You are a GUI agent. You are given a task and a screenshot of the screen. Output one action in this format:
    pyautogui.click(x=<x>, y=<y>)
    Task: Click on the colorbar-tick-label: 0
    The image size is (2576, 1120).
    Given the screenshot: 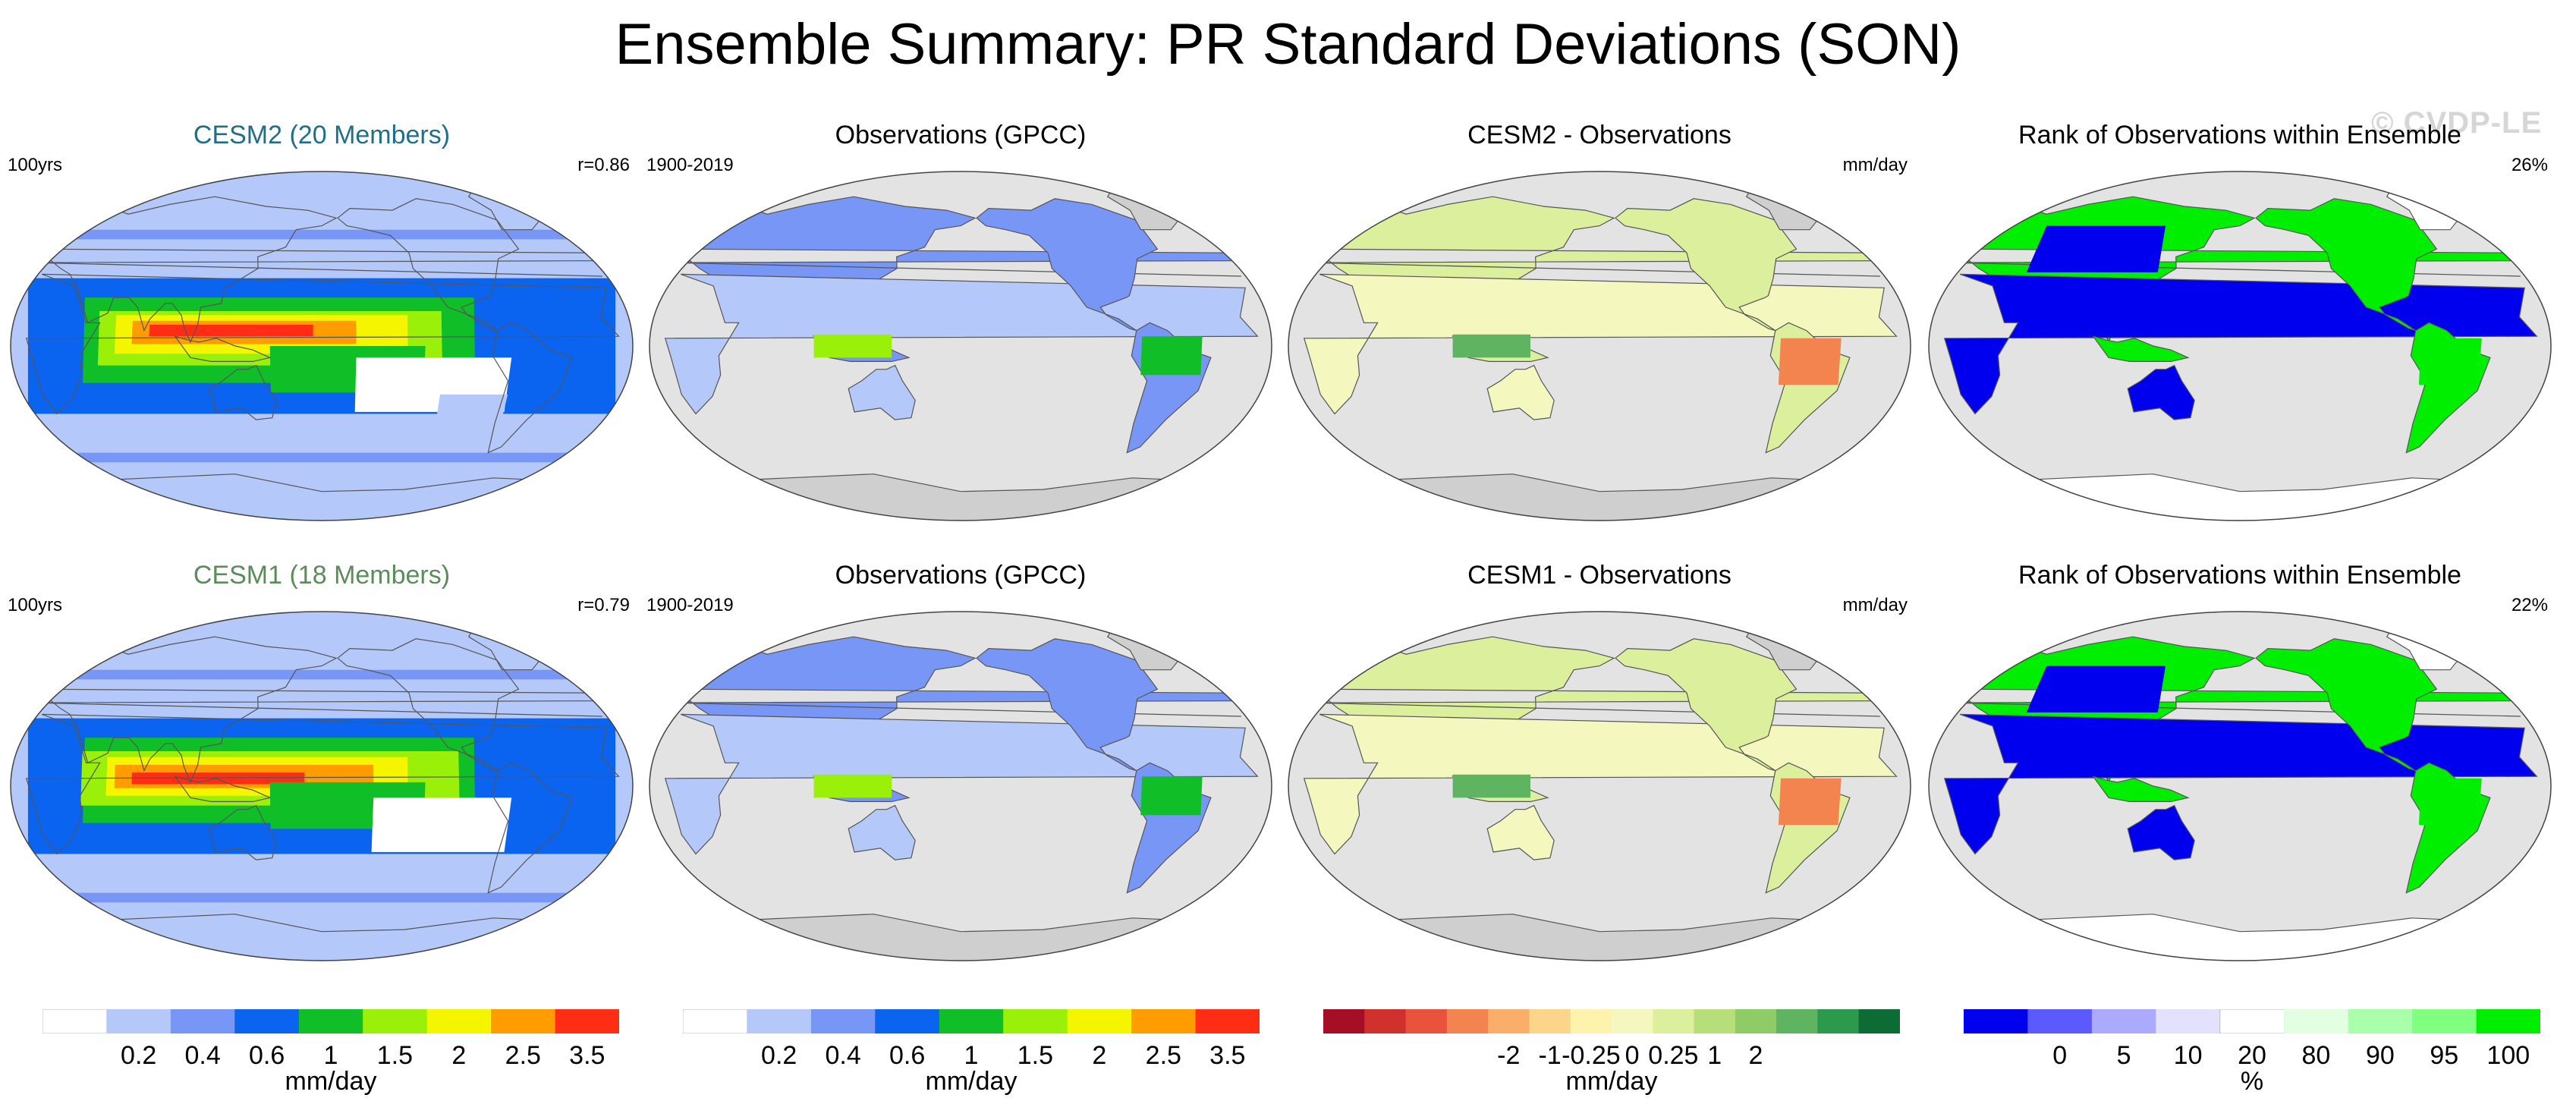 What is the action you would take?
    pyautogui.click(x=2060, y=1055)
    